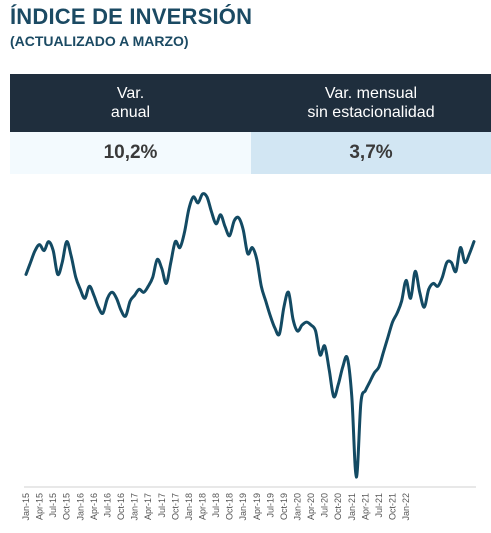 The image size is (491, 533). I want to click on x-tick-label: Jan-15, so click(26, 507).